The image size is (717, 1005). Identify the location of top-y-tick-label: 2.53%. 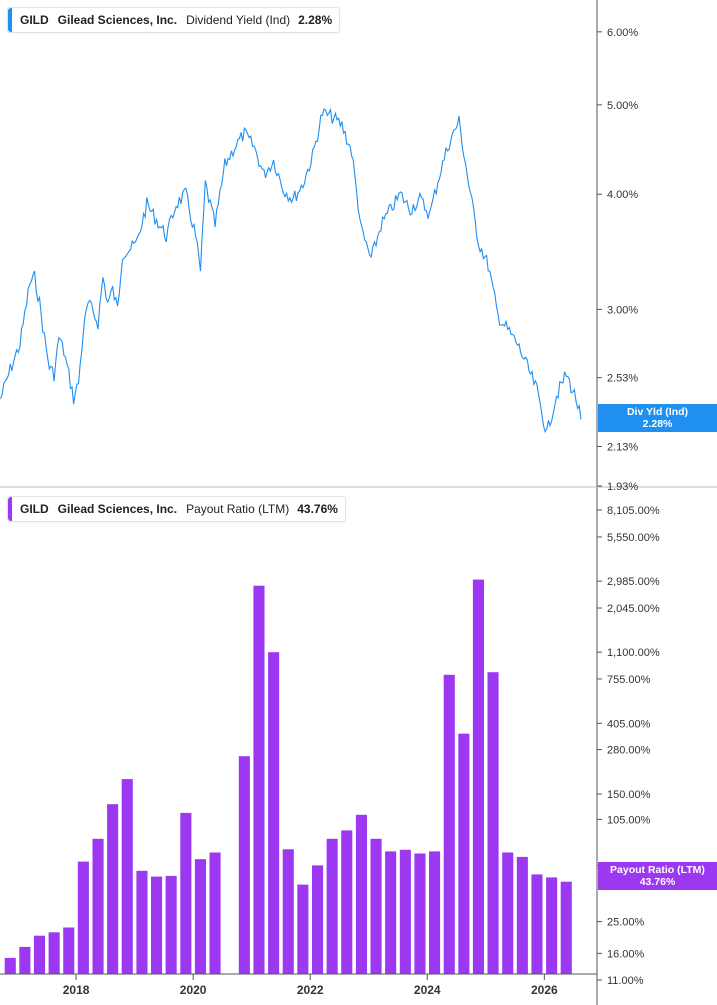
(622, 379).